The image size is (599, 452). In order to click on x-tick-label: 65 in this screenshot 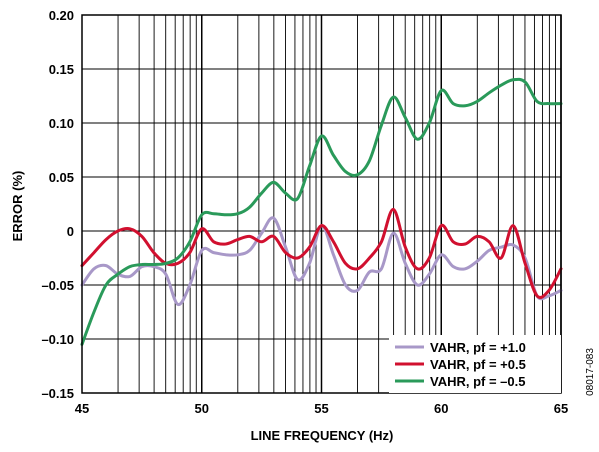, I will do `click(561, 408)`.